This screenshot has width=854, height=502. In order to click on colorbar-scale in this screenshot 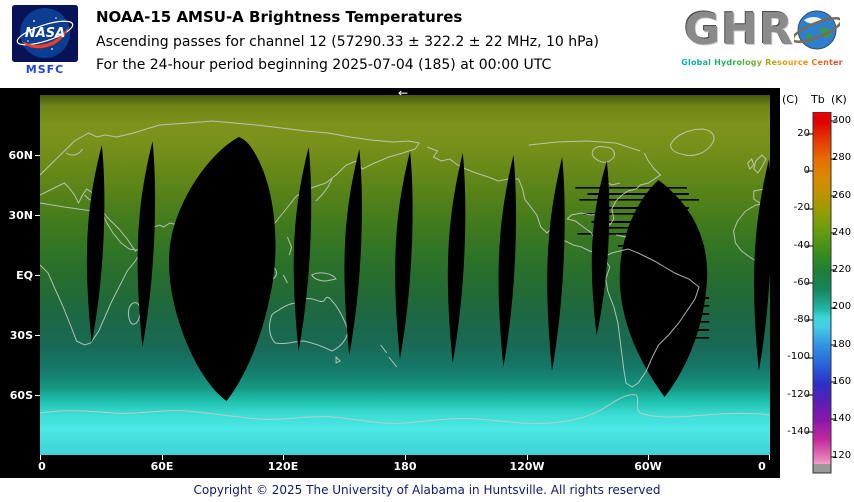, I will do `click(821, 293)`.